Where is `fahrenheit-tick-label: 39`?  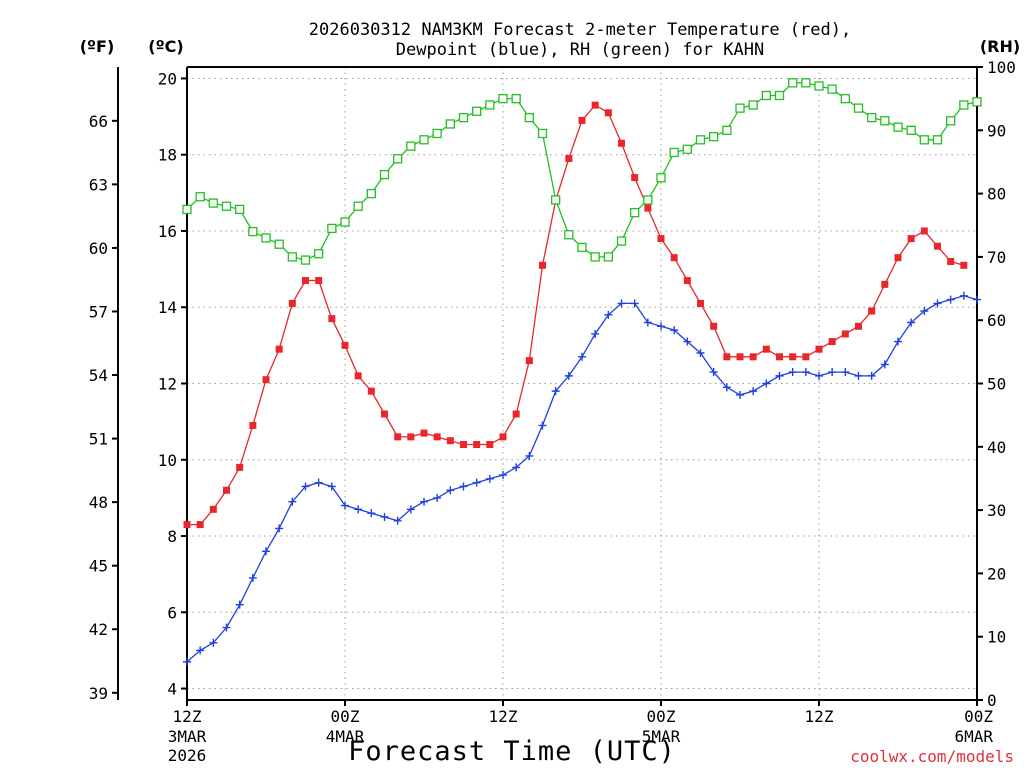 fahrenheit-tick-label: 39 is located at coordinates (98, 693).